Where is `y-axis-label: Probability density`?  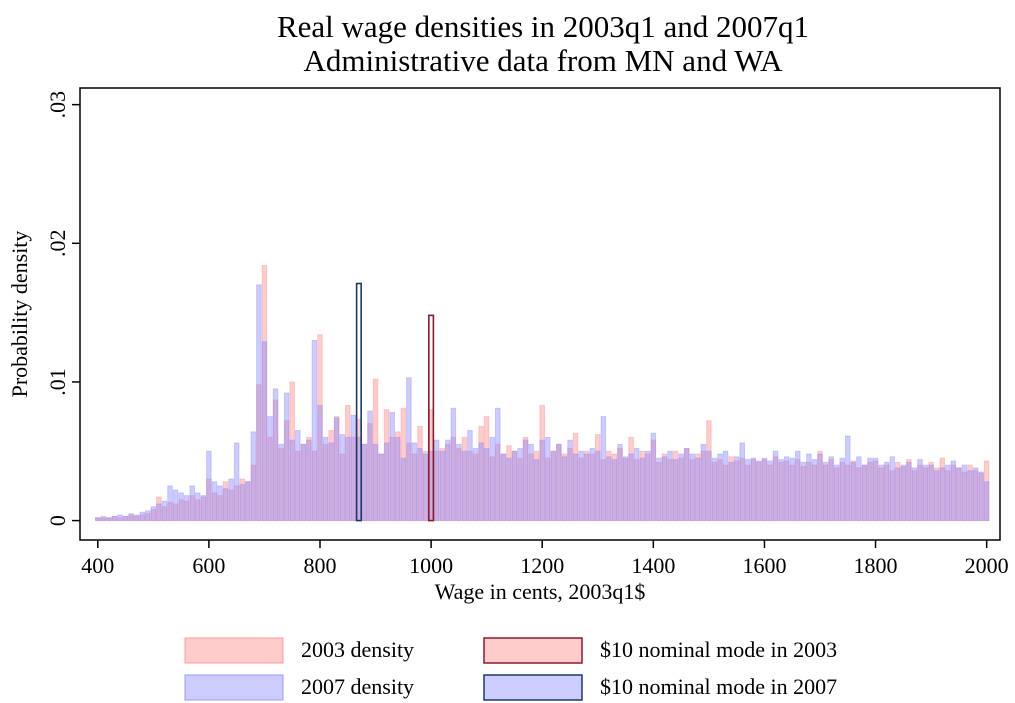 y-axis-label: Probability density is located at coordinates (19, 314).